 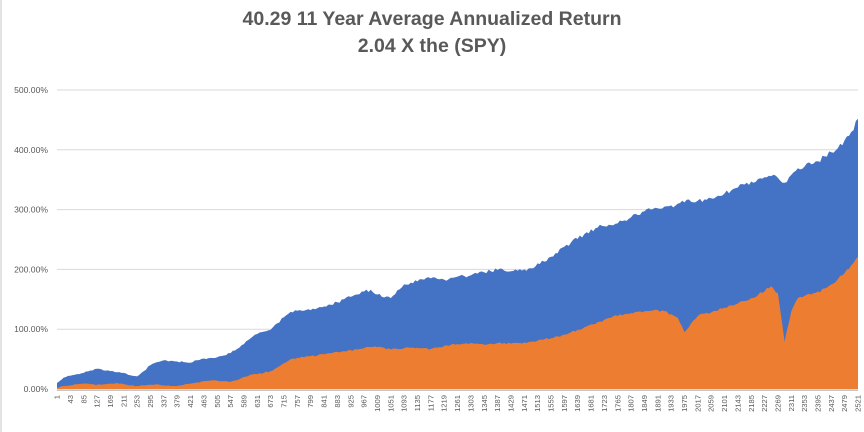 I want to click on x-axis-tick-label: 841, so click(x=324, y=401).